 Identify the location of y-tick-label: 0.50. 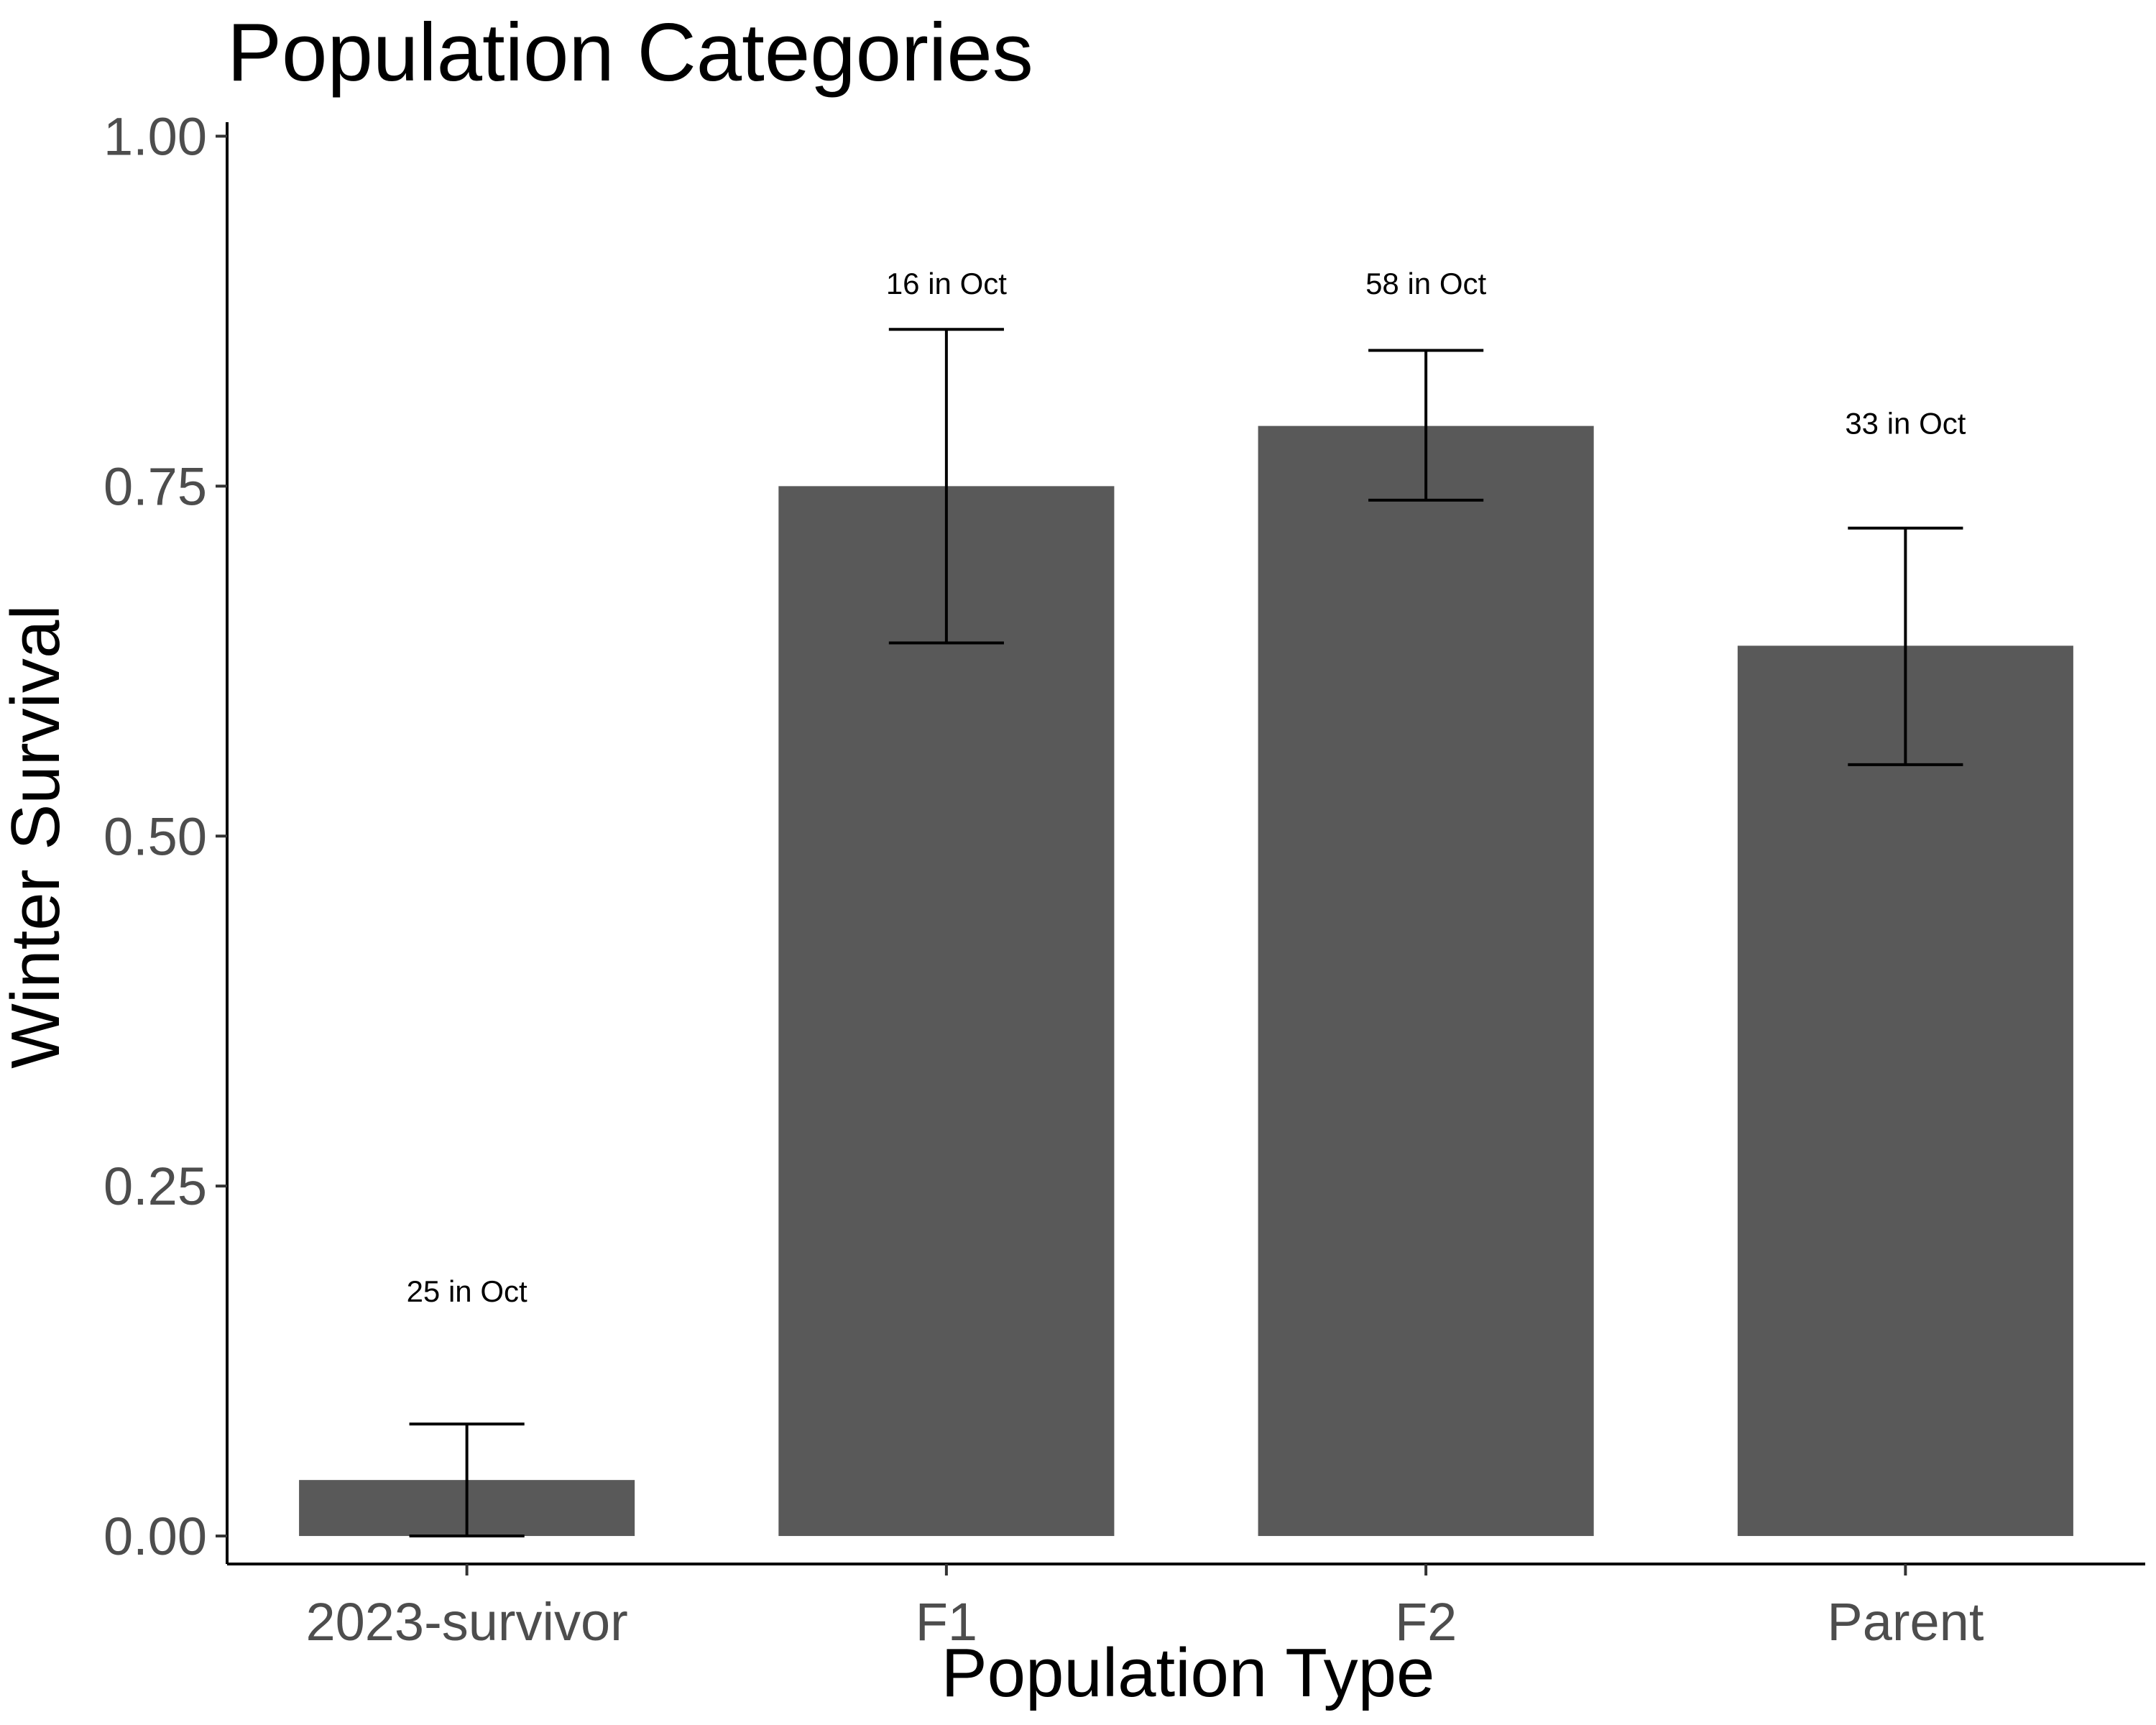
(155, 836).